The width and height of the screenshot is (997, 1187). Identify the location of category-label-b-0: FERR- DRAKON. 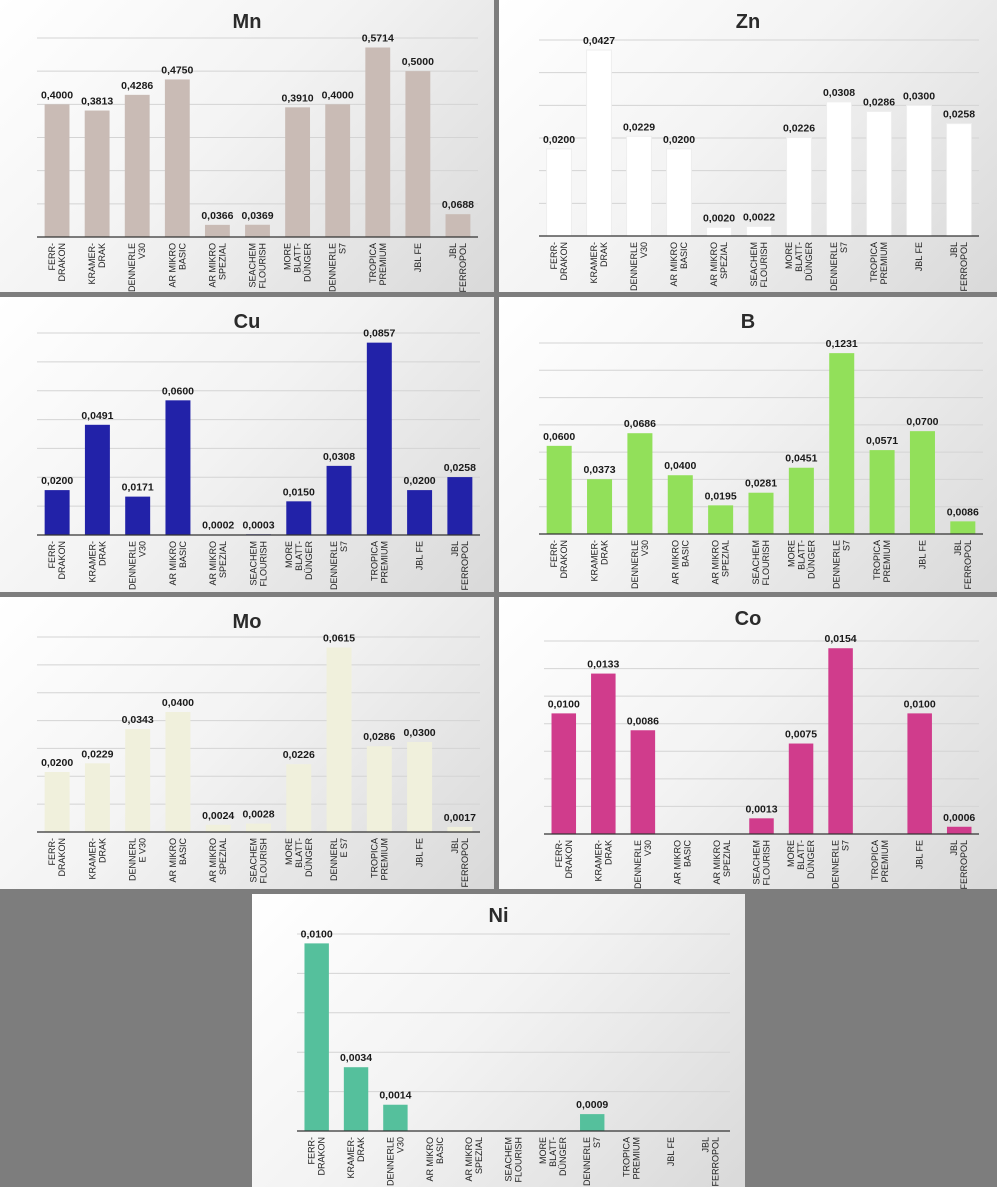
(559, 559).